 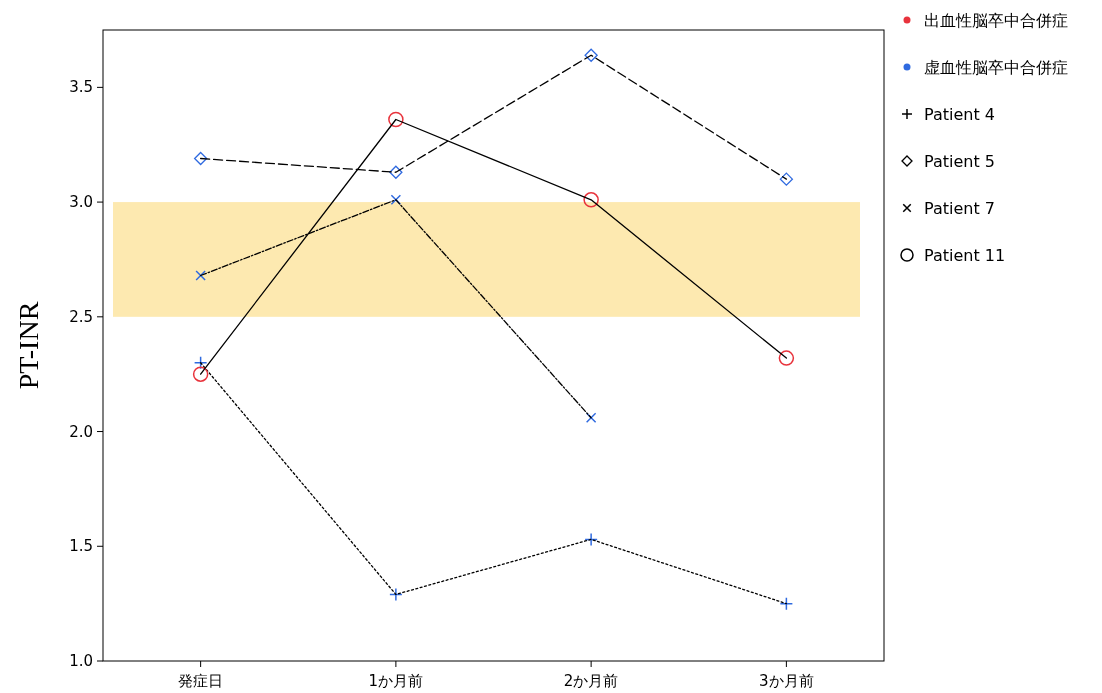 What do you see at coordinates (959, 114) in the screenshot?
I see `legend-label: Patient 4` at bounding box center [959, 114].